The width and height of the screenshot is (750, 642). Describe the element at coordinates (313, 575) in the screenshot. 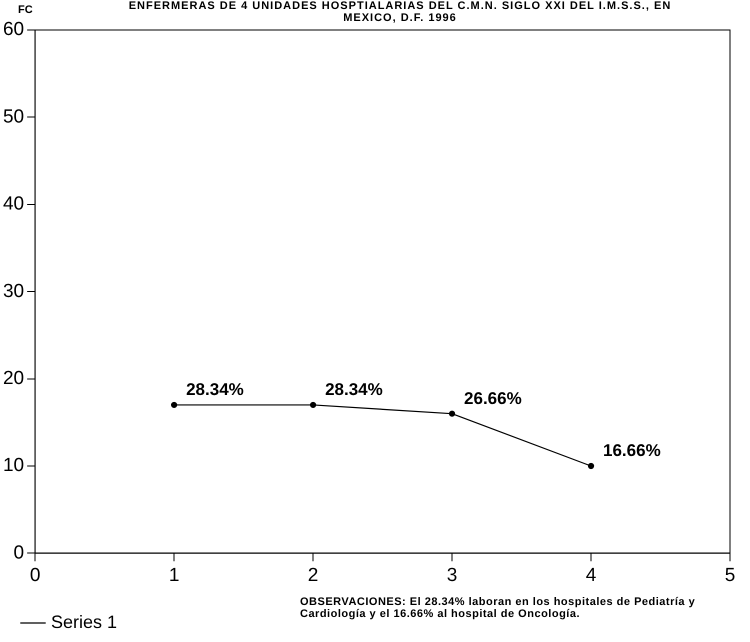

I see `x-tick-label: 2` at that location.